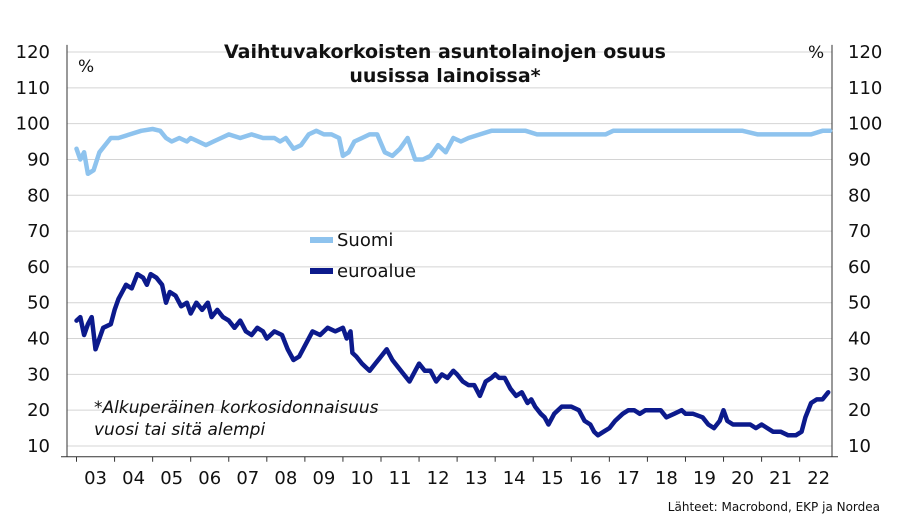 This screenshot has height=531, width=920. I want to click on y-tick-right-100: 100, so click(865, 124).